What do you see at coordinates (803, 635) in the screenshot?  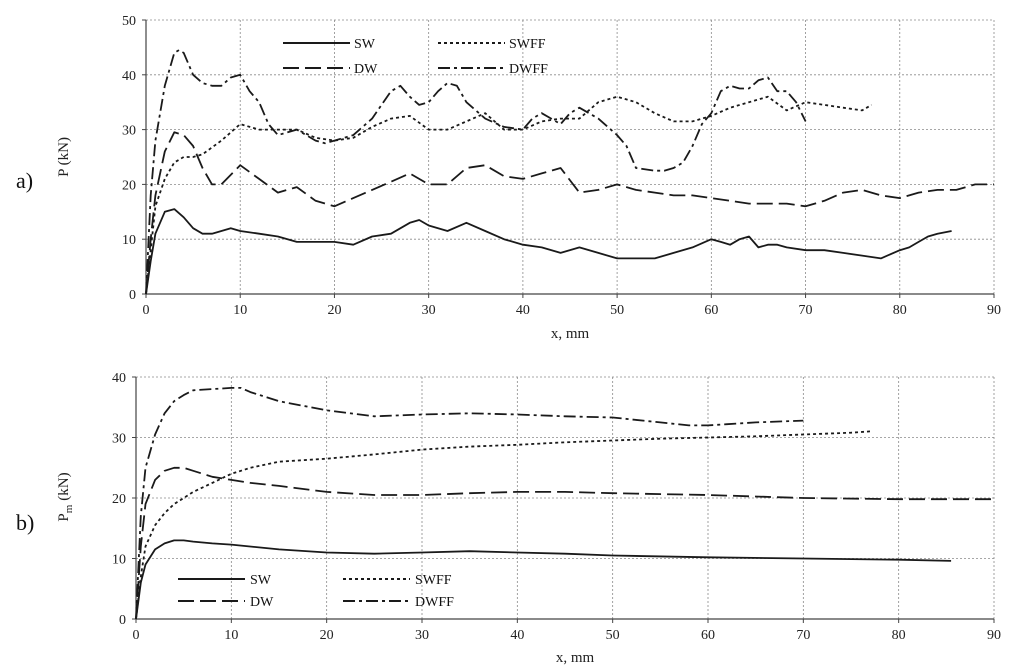 I see `x-tick-label-b: 70` at bounding box center [803, 635].